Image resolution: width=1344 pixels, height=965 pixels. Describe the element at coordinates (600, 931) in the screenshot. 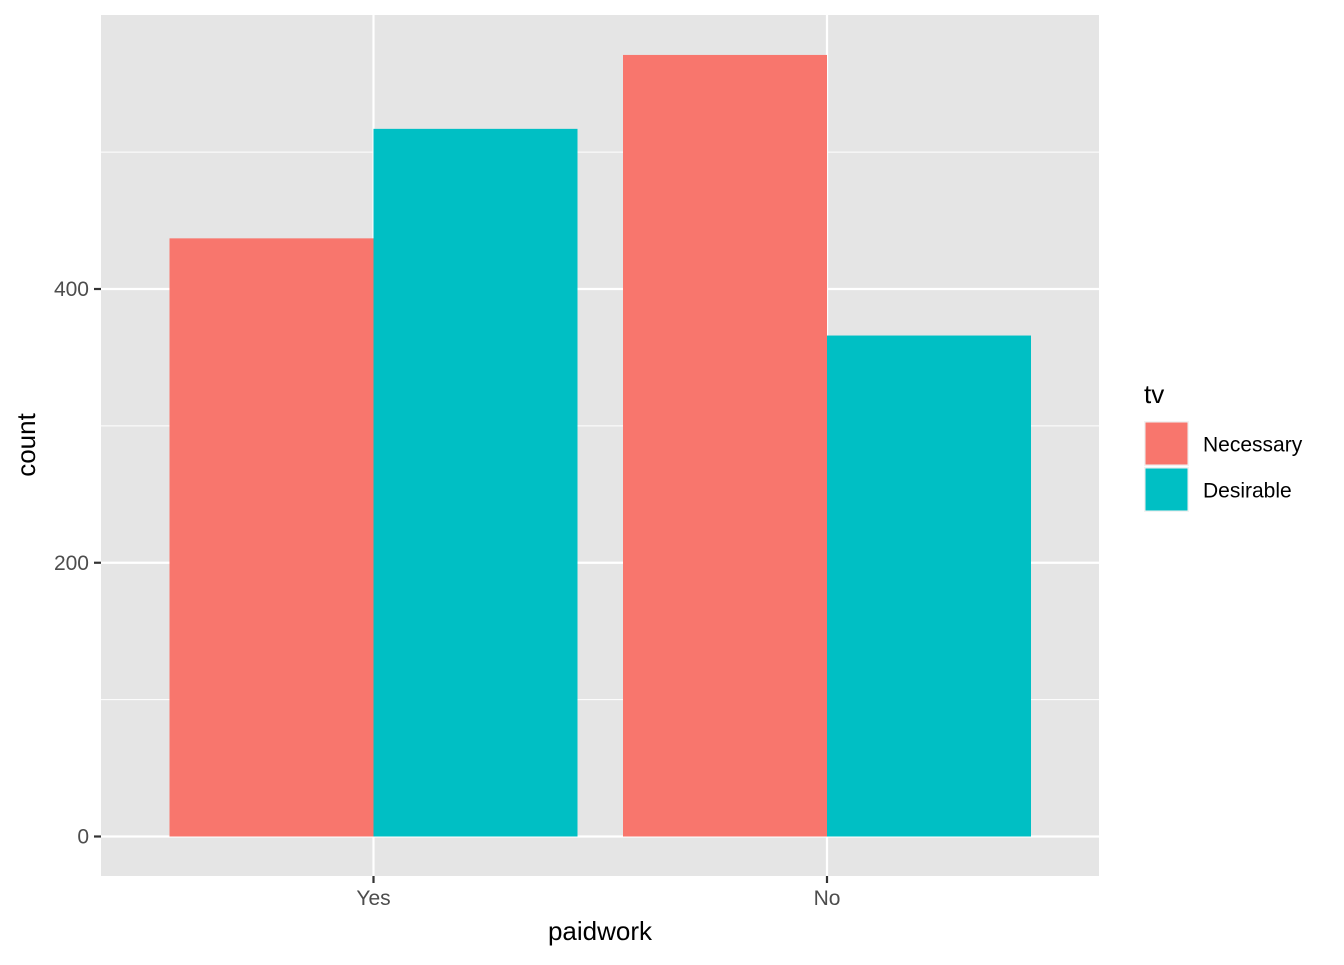

I see `x-axis-title: paidwork` at that location.